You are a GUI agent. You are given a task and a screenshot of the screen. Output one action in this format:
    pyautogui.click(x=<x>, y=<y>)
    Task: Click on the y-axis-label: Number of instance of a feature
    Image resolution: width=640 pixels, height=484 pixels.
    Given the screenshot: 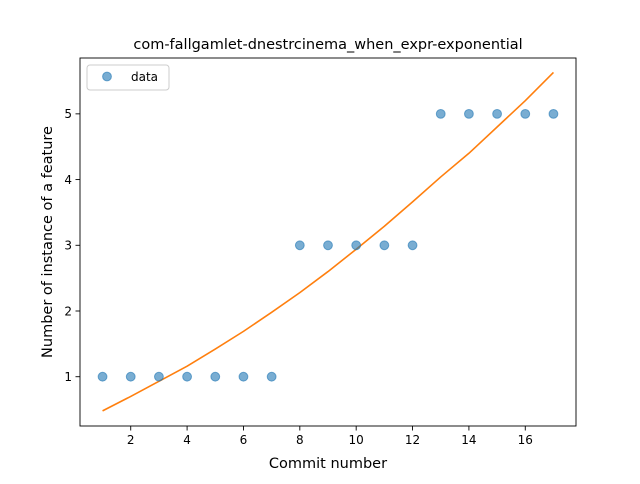 What is the action you would take?
    pyautogui.click(x=48, y=242)
    